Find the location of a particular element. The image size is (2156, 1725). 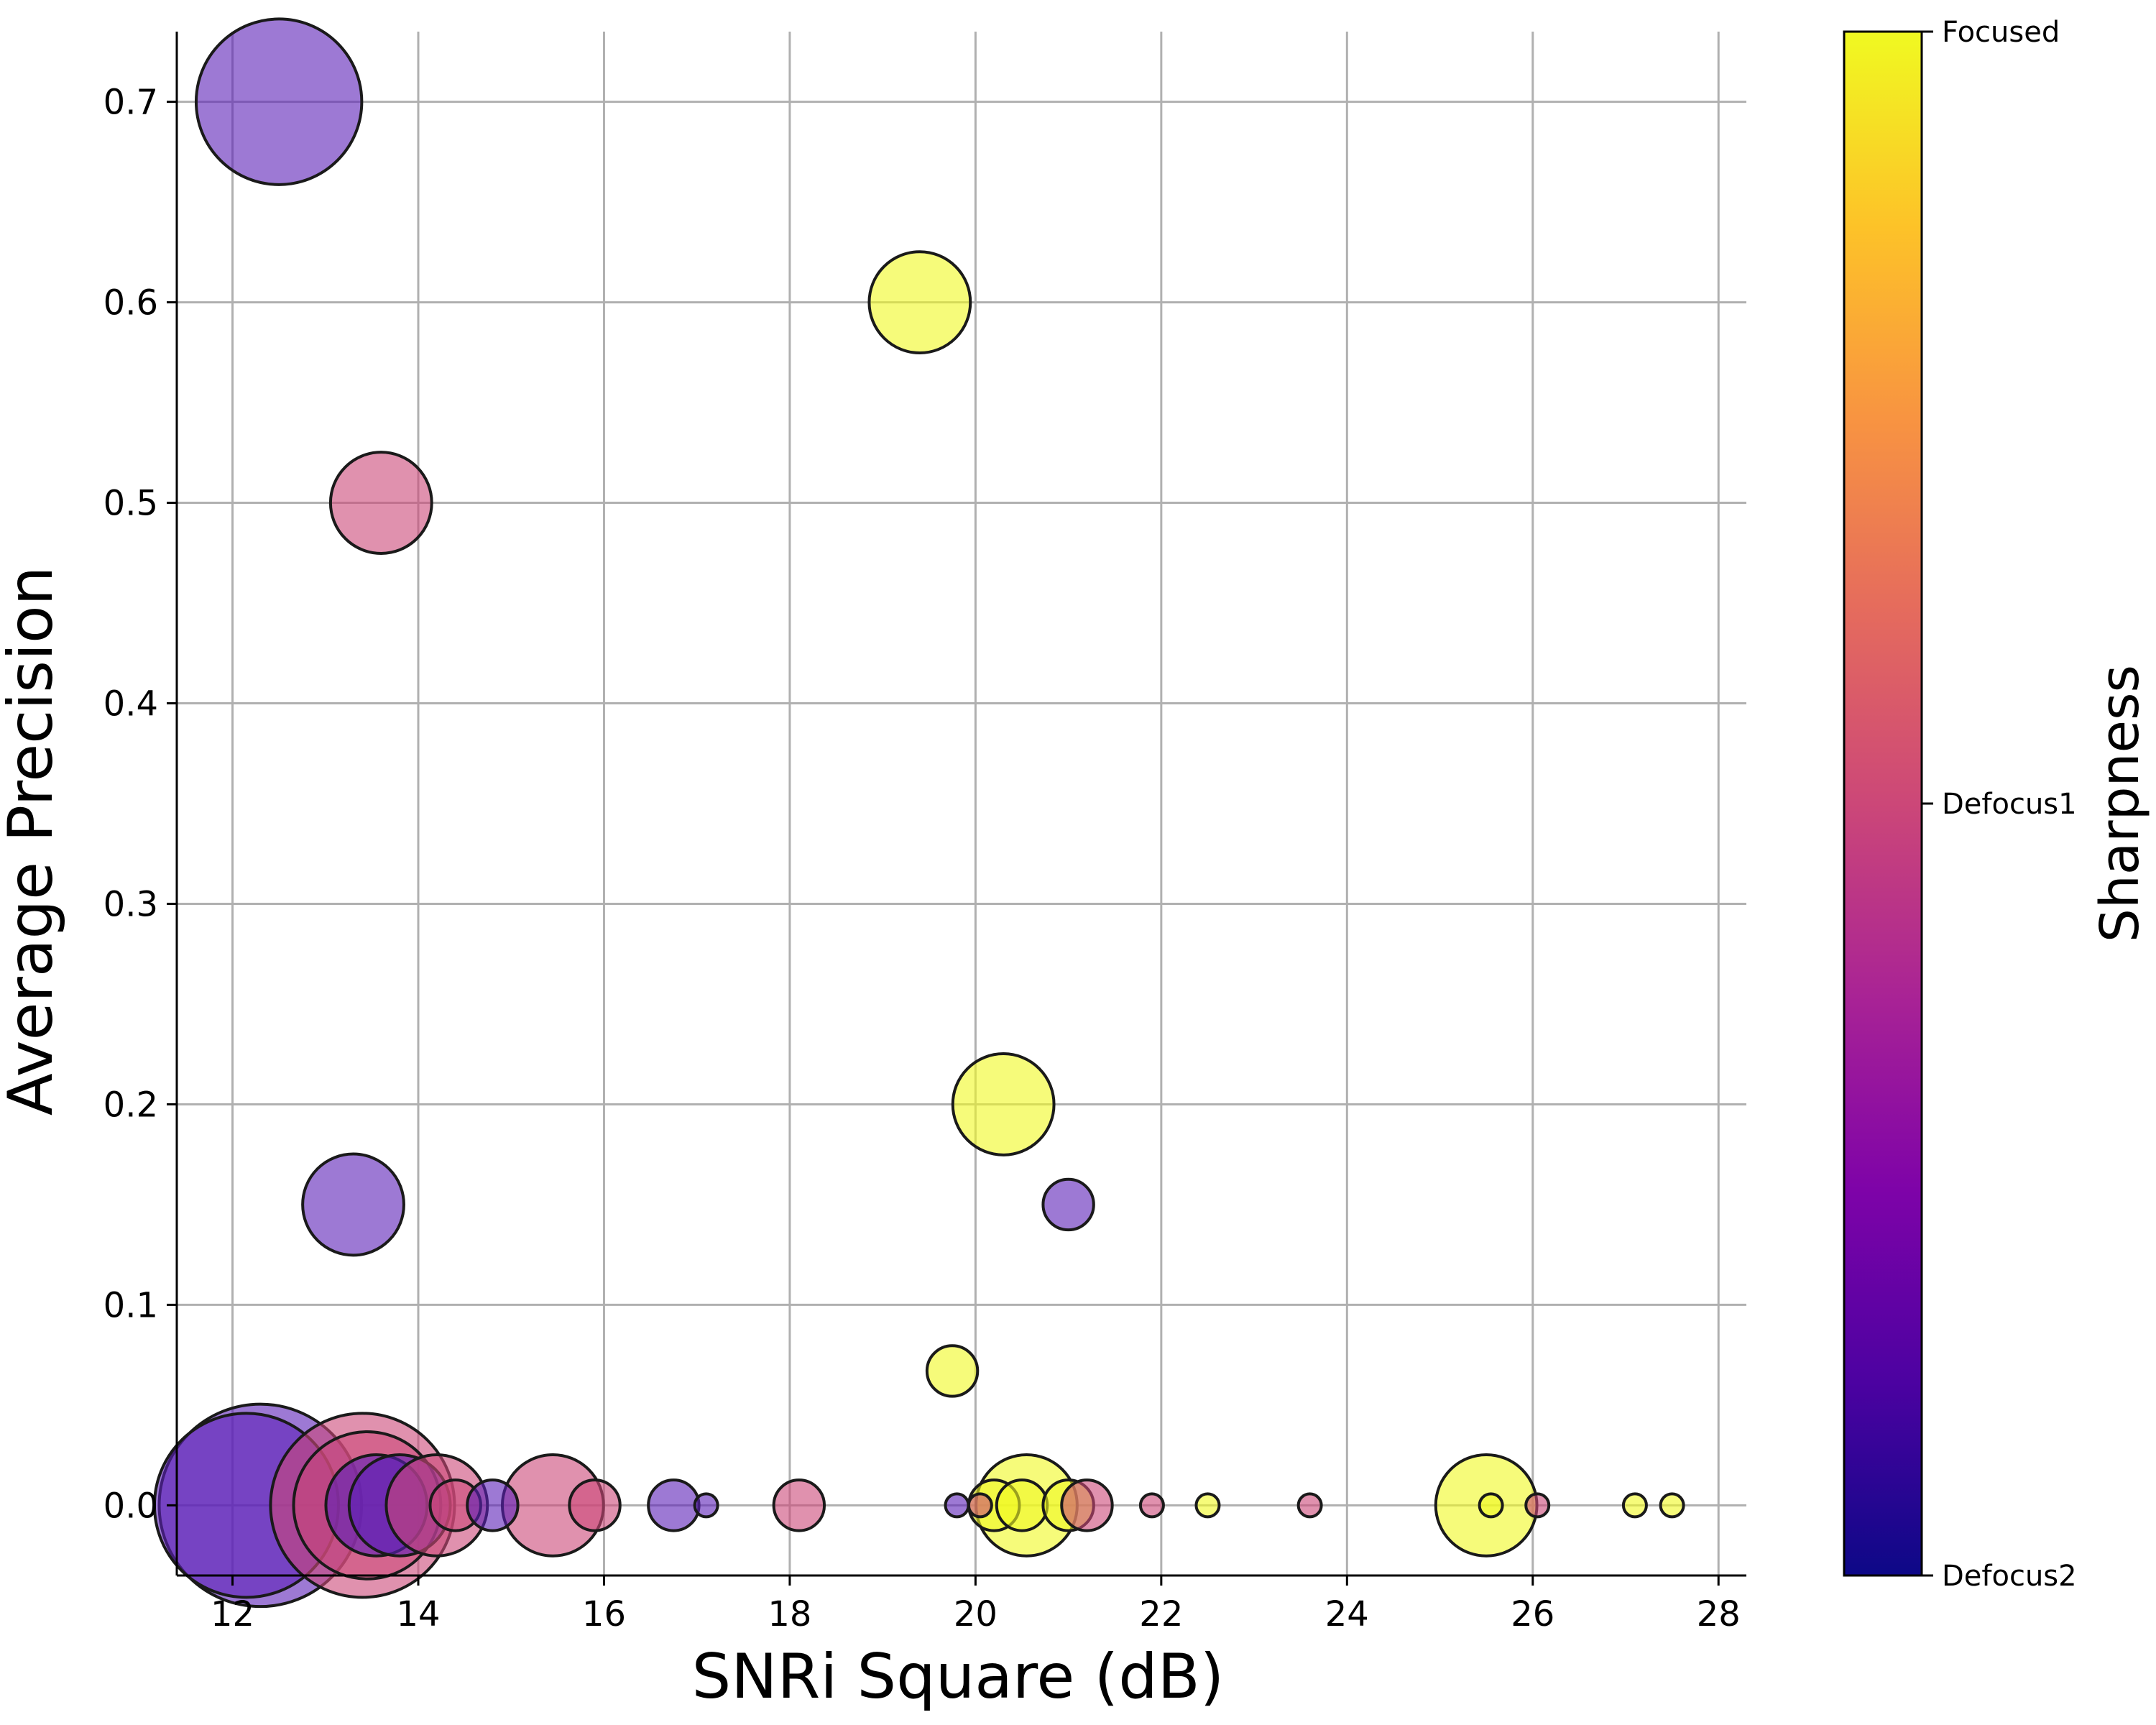

colorbar-tick-label: Defocus1 is located at coordinates (2010, 804).